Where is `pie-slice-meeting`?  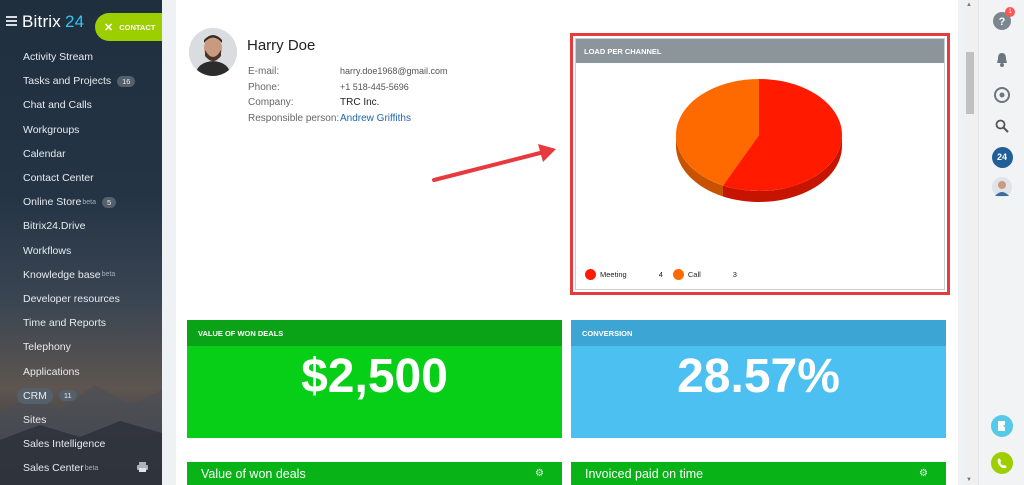
pie-slice-meeting is located at coordinates (782, 135).